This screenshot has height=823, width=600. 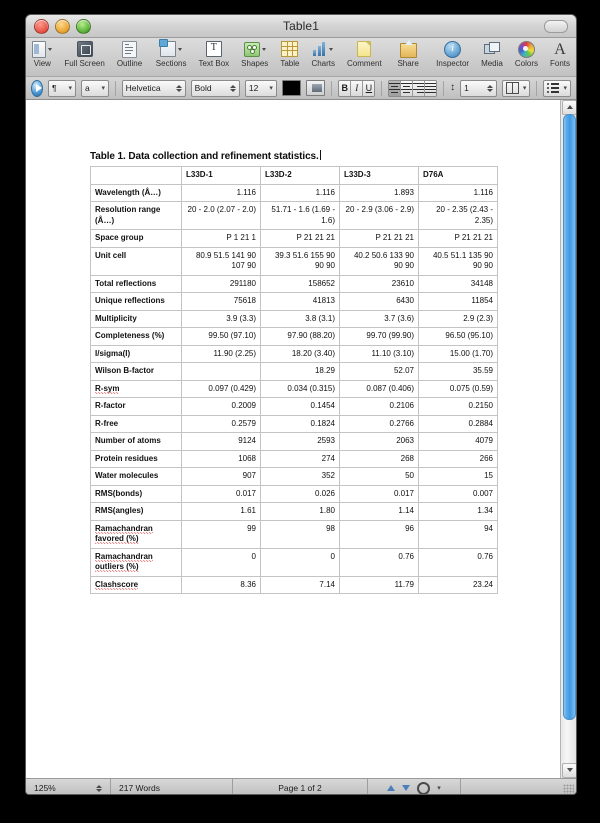 I want to click on font-style-menu: Bold, so click(x=215, y=88).